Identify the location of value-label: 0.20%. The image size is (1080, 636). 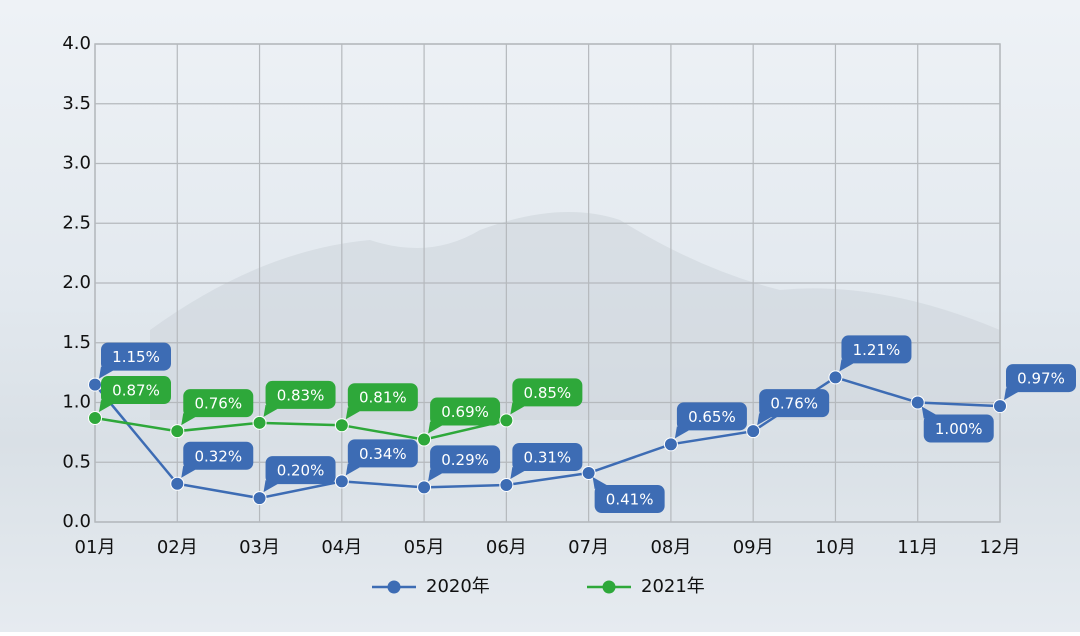
(299, 474).